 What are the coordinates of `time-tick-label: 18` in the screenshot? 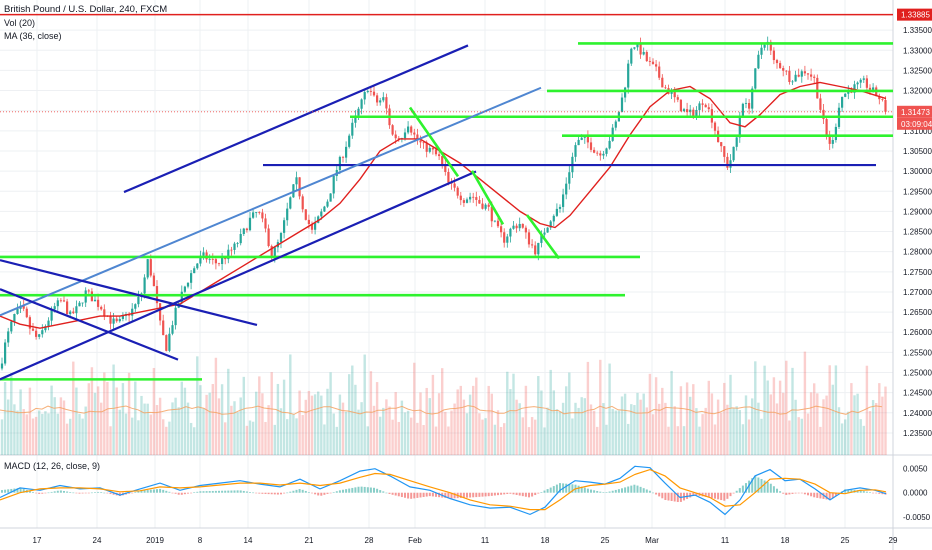 It's located at (545, 540).